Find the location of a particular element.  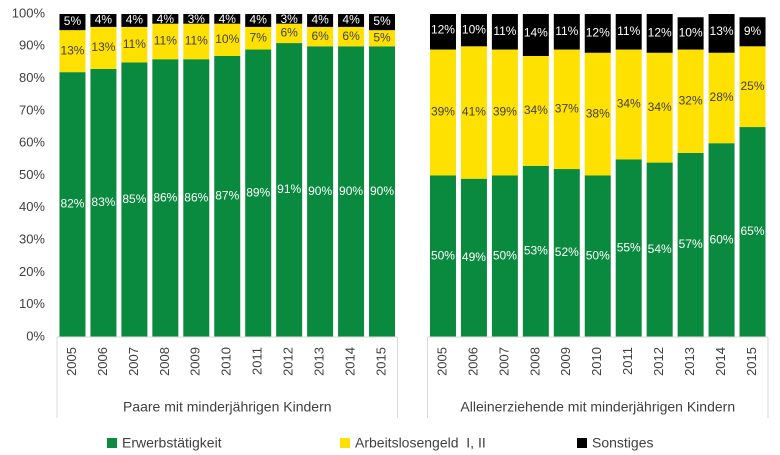

data-label: 55% is located at coordinates (629, 247).